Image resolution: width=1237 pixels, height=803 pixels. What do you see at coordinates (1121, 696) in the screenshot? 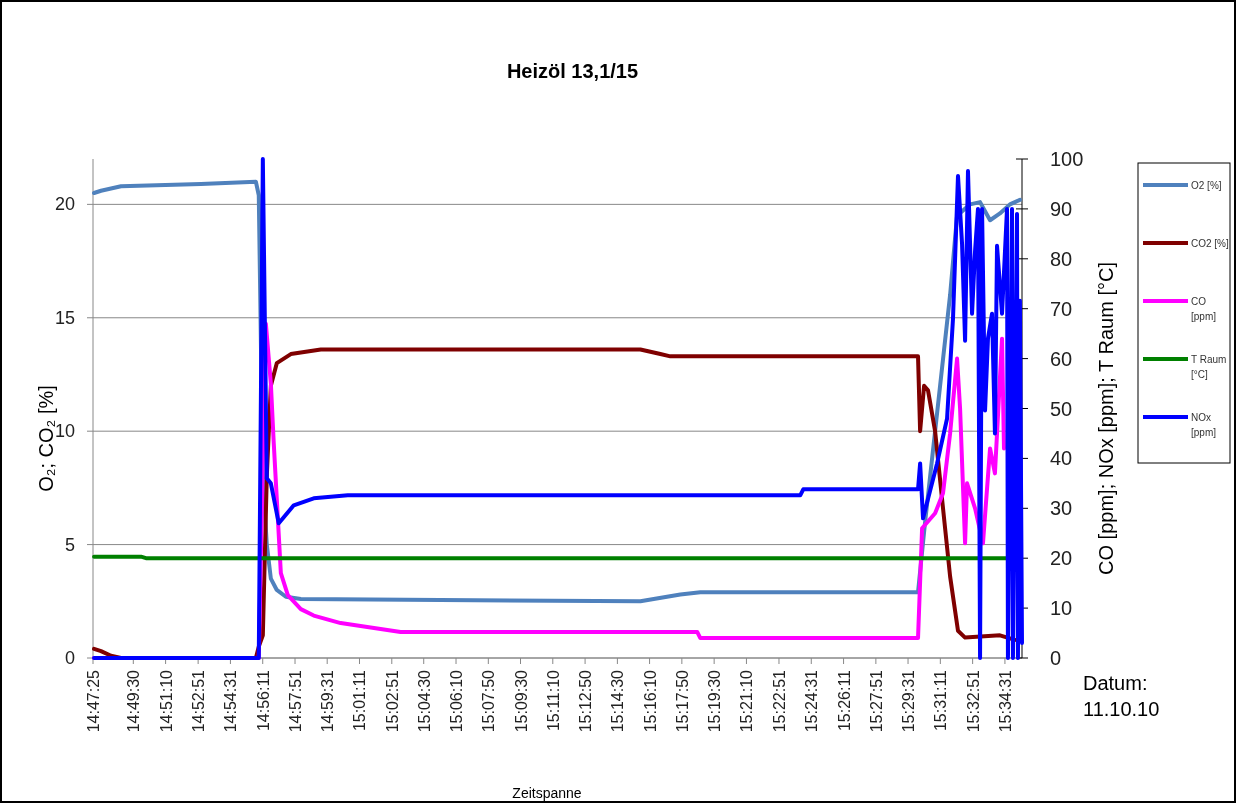
I see `text: Datum: 11.10.10` at bounding box center [1121, 696].